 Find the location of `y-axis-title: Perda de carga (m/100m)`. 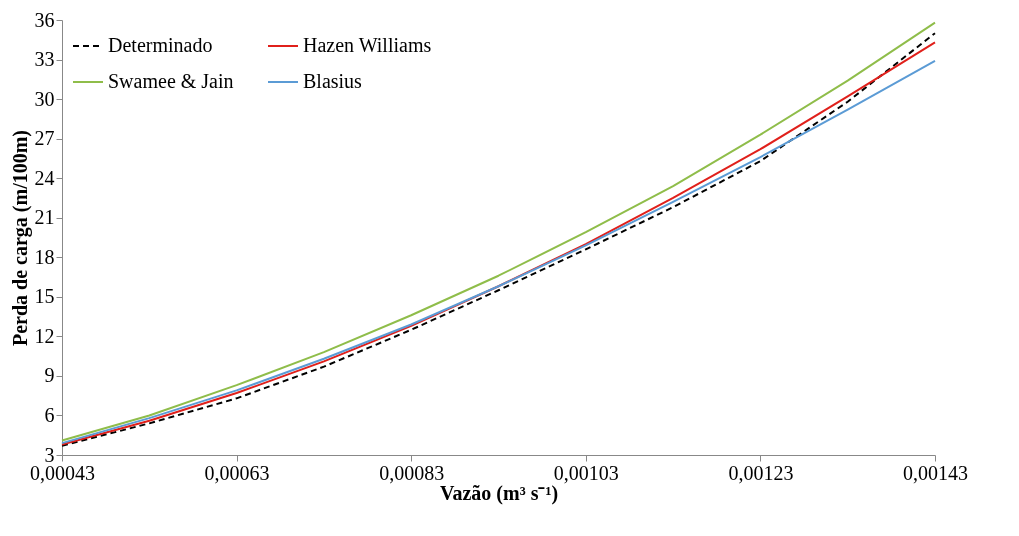

y-axis-title: Perda de carga (m/100m) is located at coordinates (20, 238).